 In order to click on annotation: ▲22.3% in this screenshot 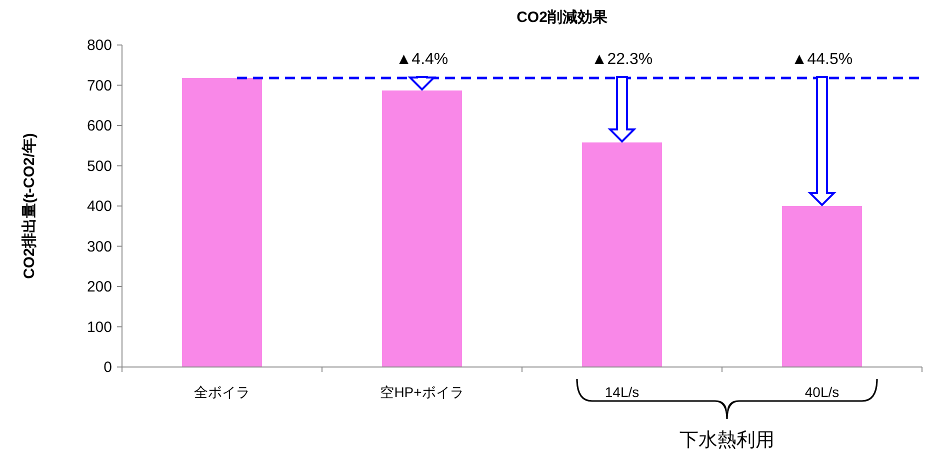, I will do `click(622, 59)`.